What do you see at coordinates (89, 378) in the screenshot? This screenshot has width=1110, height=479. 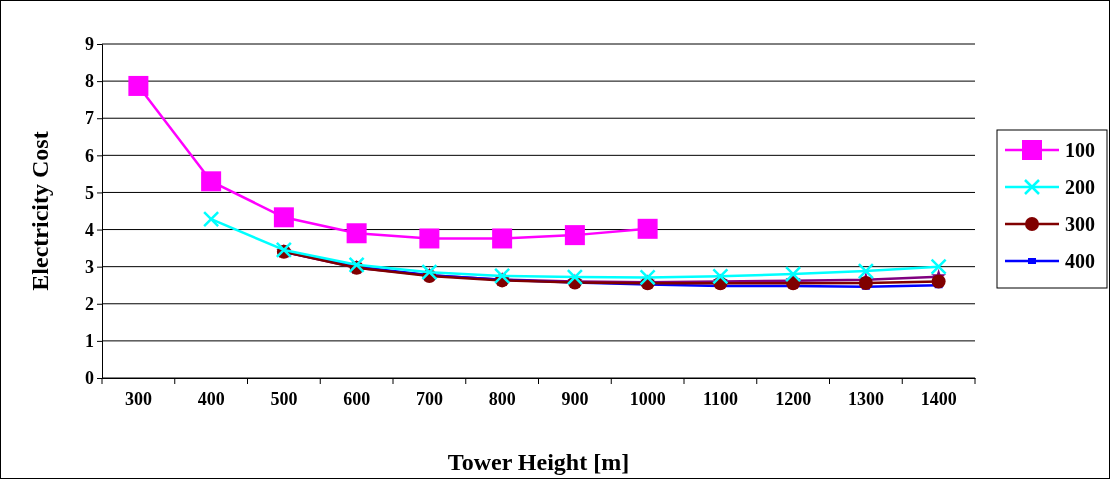 I see `y-tick-label: 0` at bounding box center [89, 378].